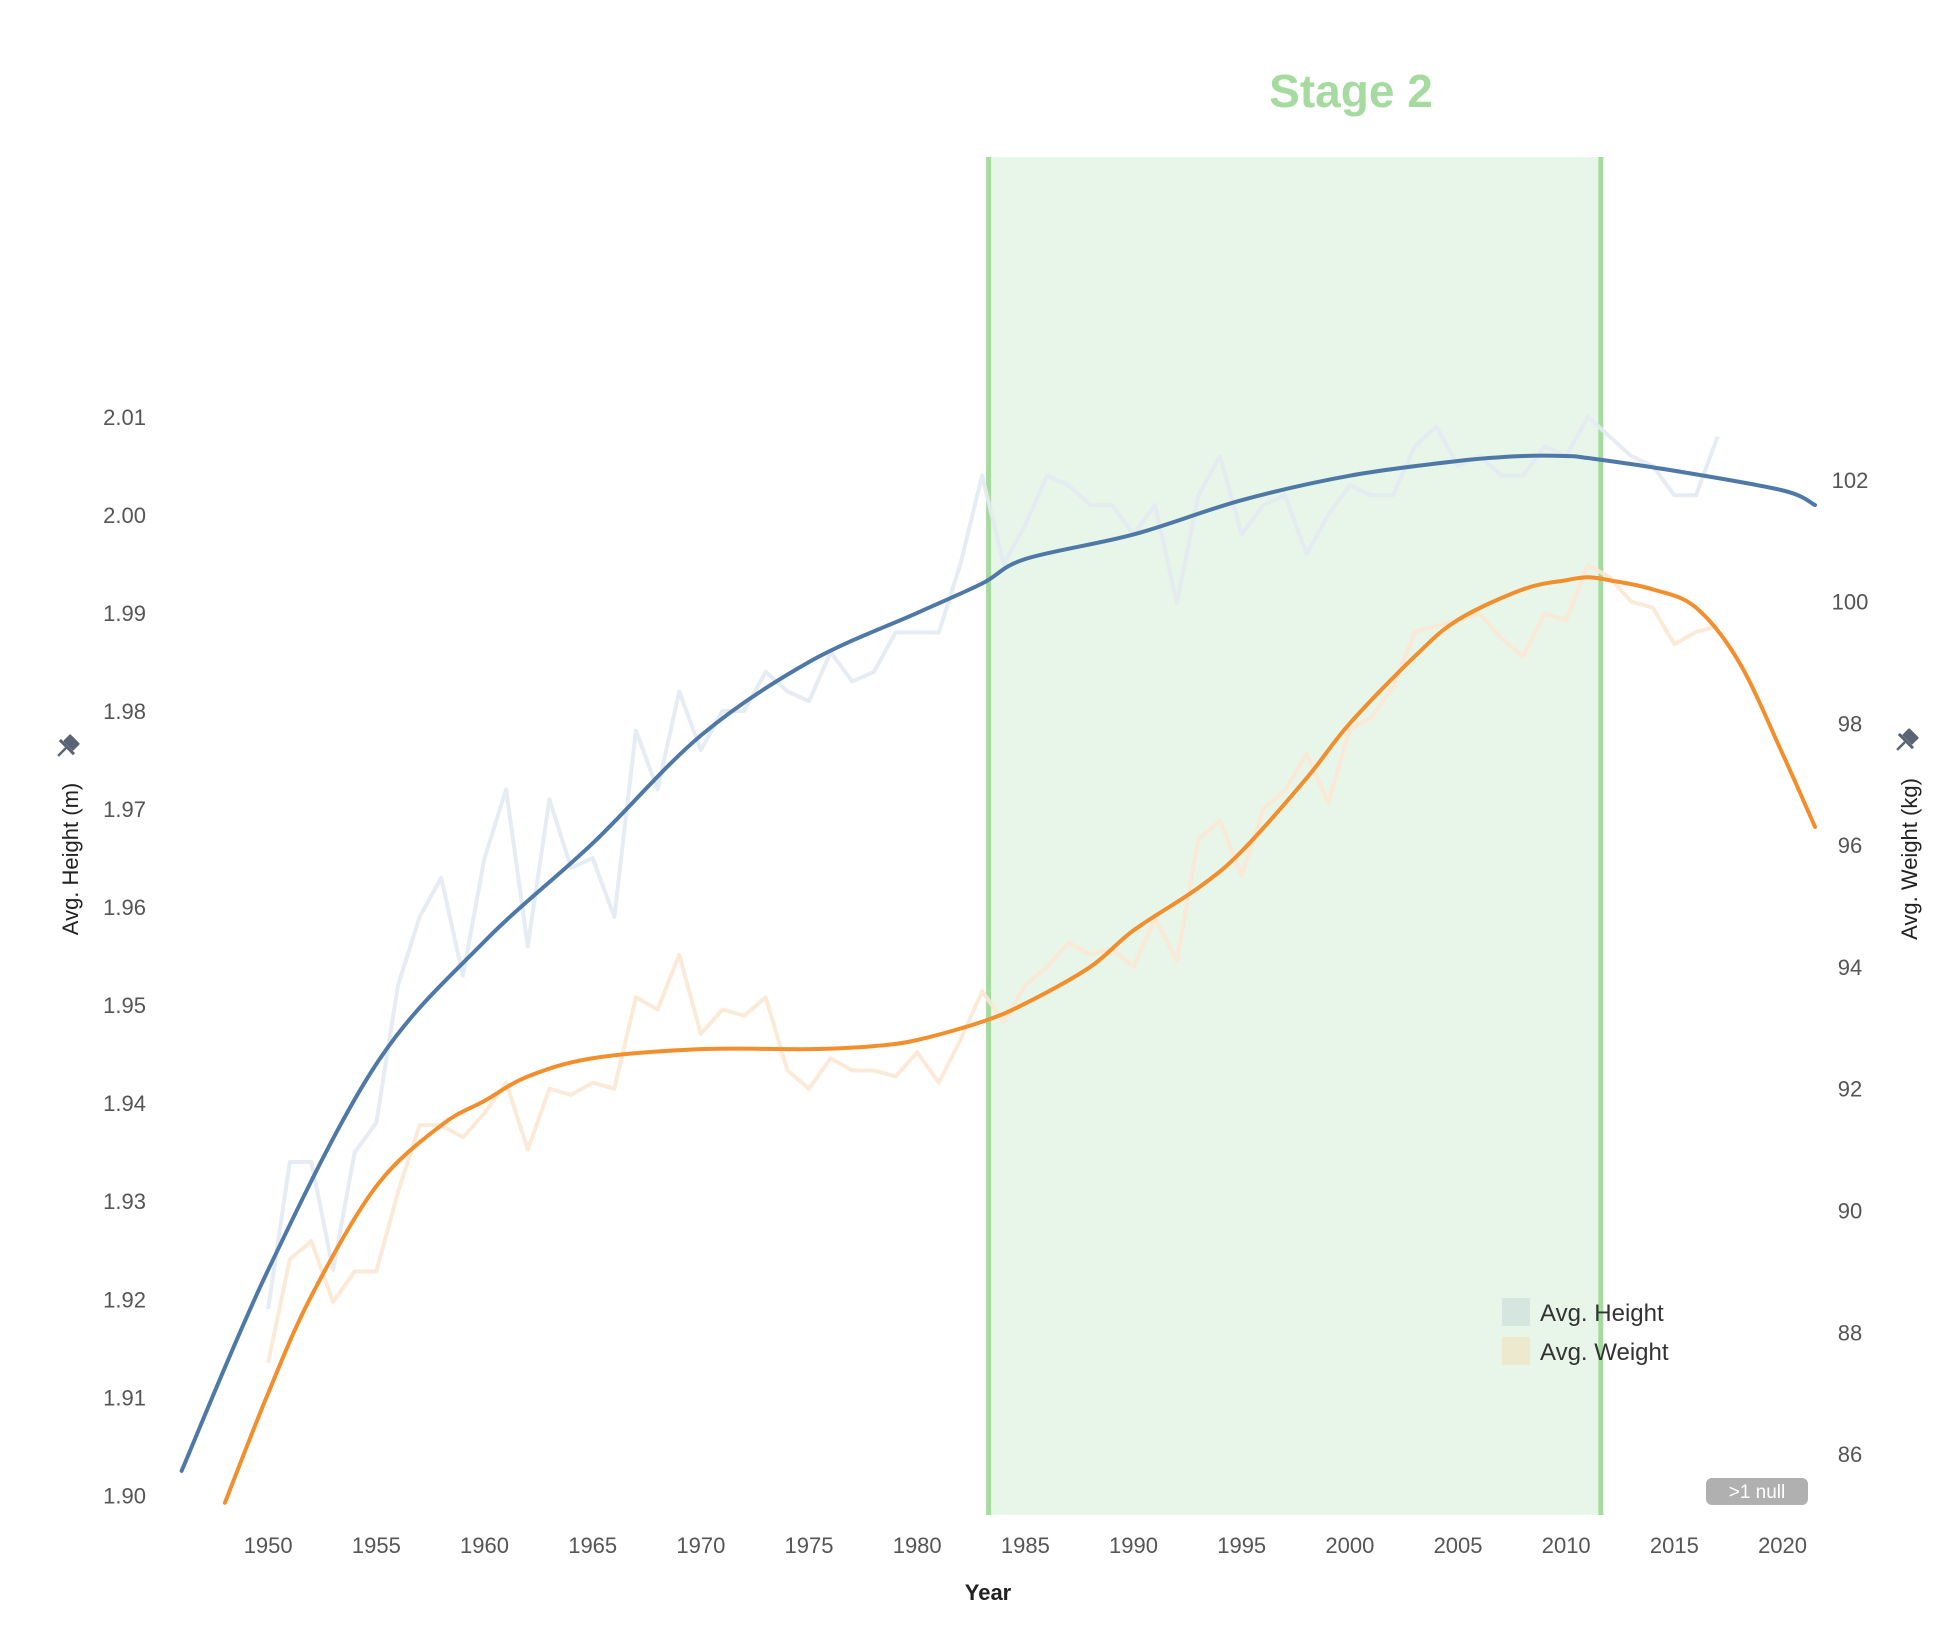 The image size is (1958, 1632). Describe the element at coordinates (1566, 1545) in the screenshot. I see `x-tick-label: 2010` at that location.